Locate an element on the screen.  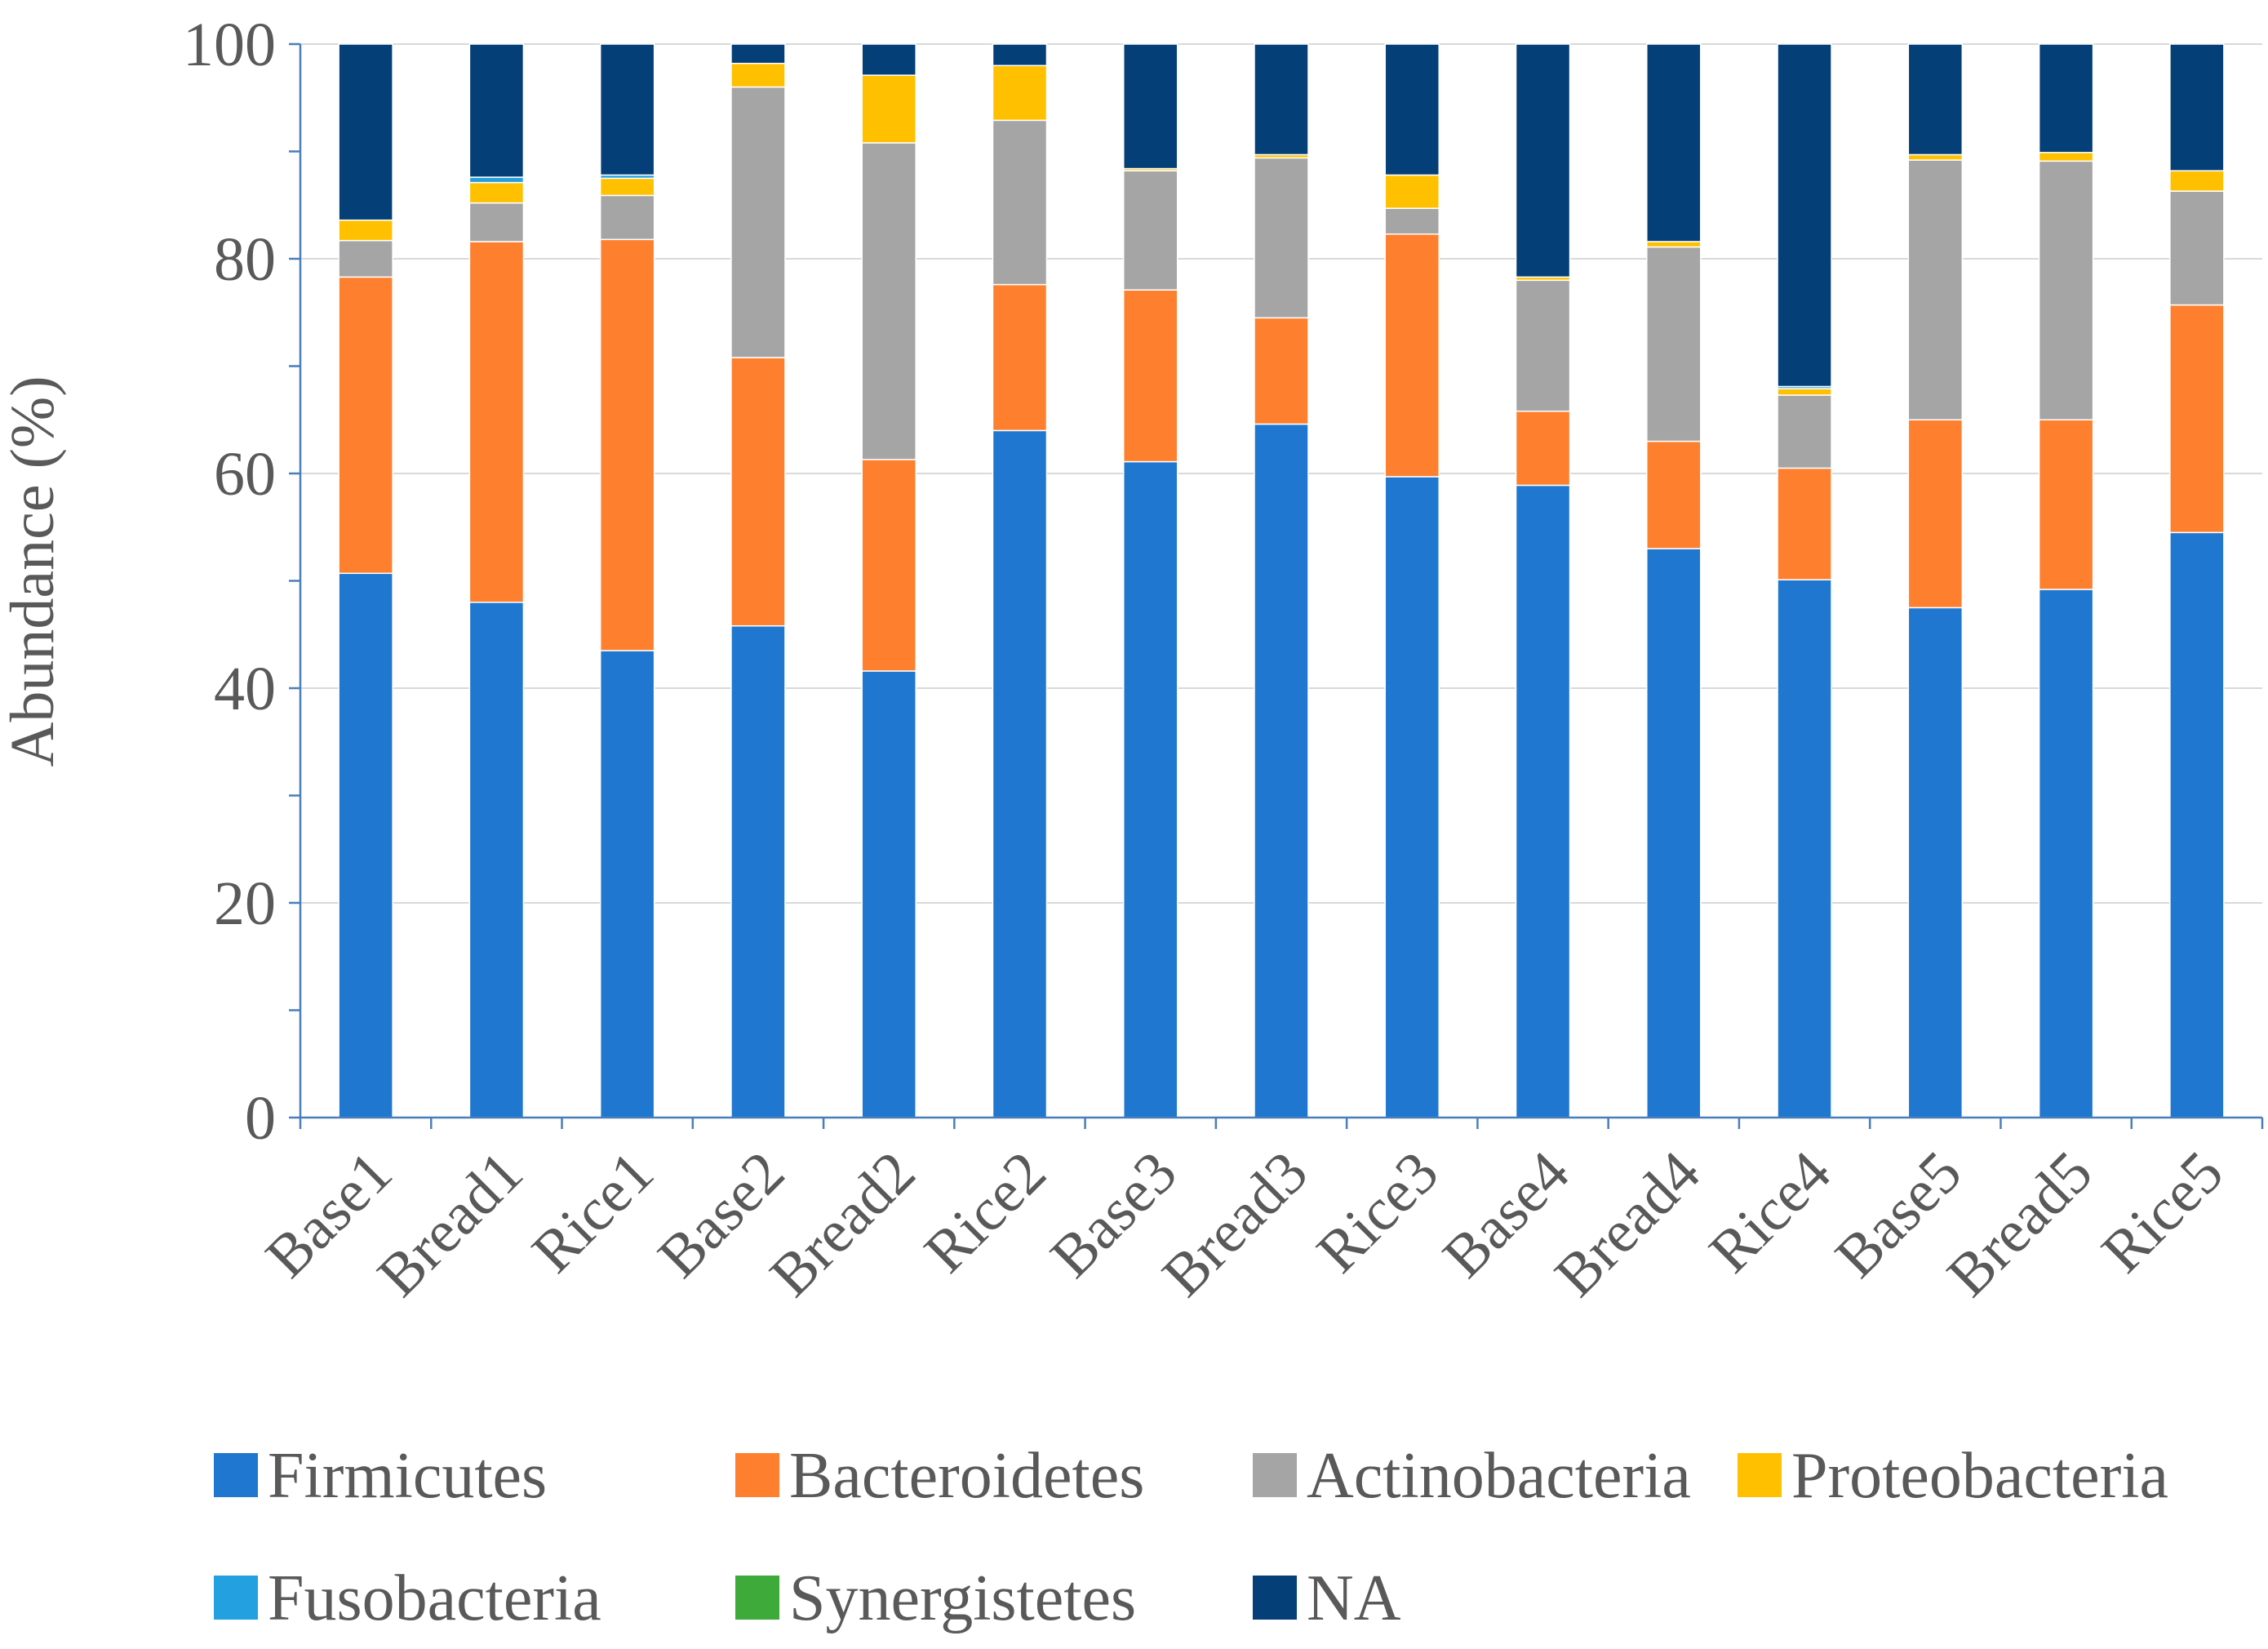
bar-segment-na-bread2 is located at coordinates (889, 59).